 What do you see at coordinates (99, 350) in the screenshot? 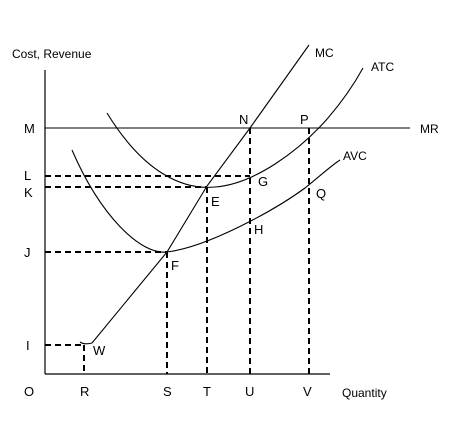
I see `point-w: W` at bounding box center [99, 350].